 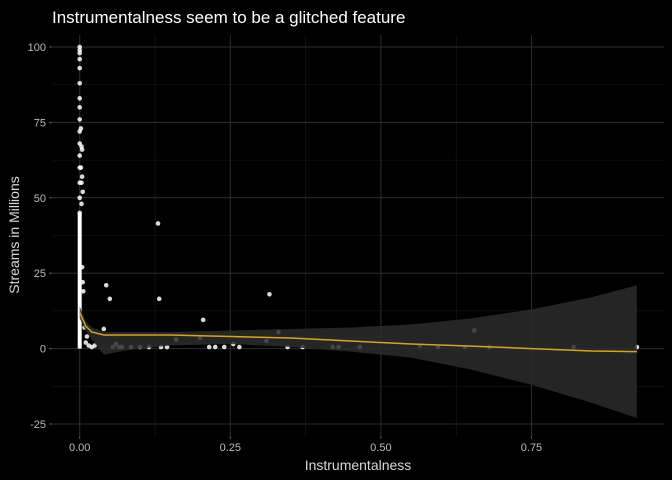 What do you see at coordinates (358, 465) in the screenshot?
I see `x-axis-label: Instrumentalness` at bounding box center [358, 465].